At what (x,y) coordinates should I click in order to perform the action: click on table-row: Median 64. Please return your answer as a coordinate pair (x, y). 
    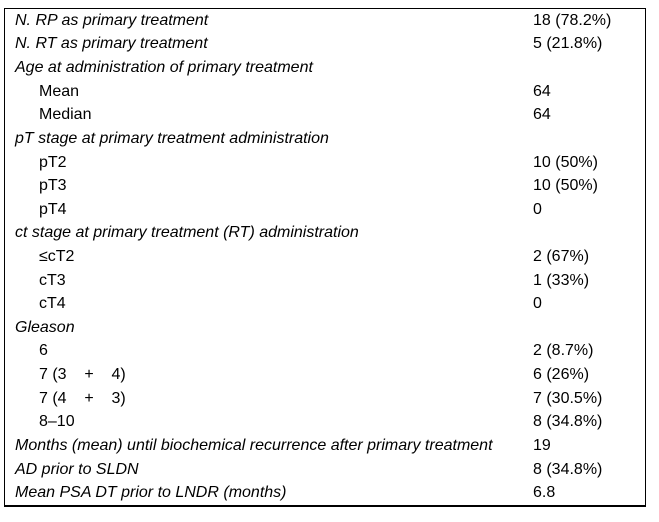
    Looking at the image, I should click on (325, 115).